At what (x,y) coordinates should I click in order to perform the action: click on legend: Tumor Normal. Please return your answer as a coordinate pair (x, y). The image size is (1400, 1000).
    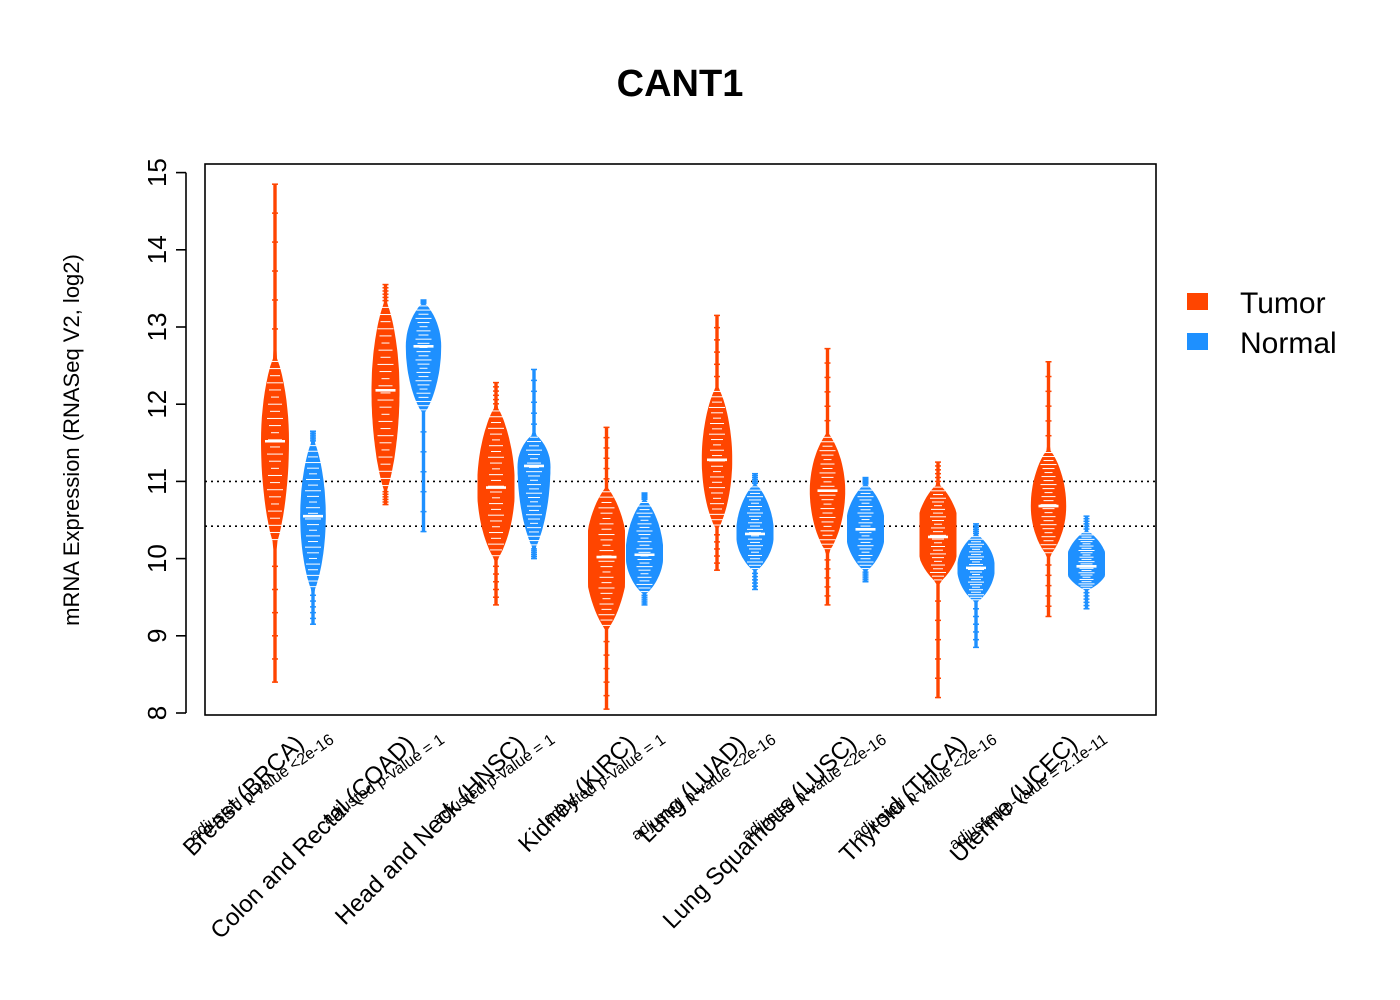
    Looking at the image, I should click on (1262, 323).